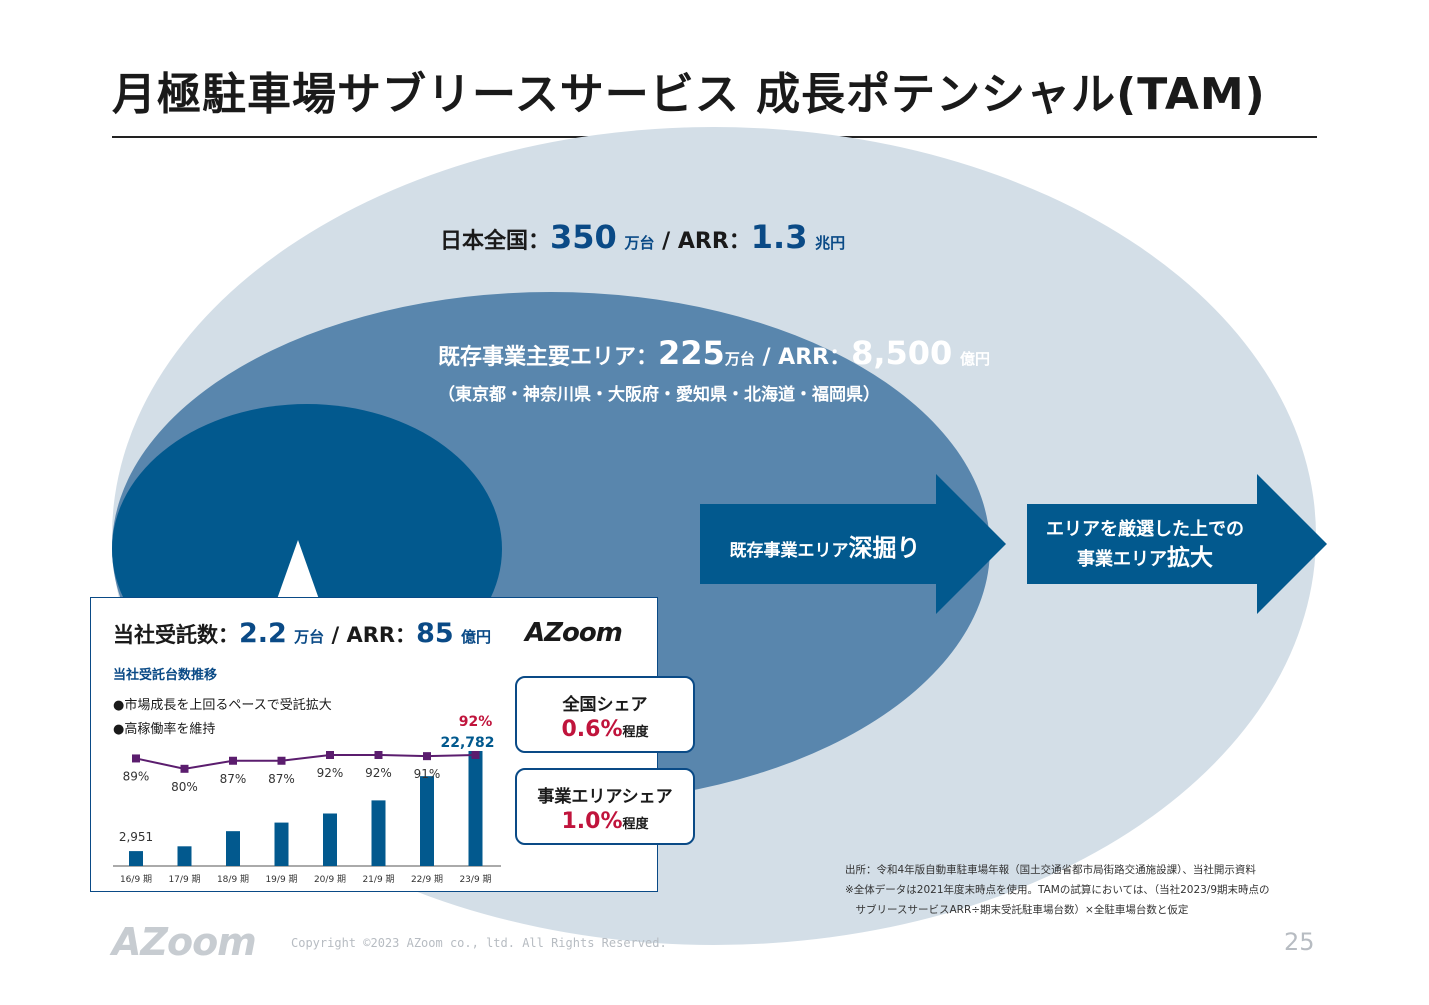  I want to click on area-share-value-row: 1.0%程度, so click(605, 821).